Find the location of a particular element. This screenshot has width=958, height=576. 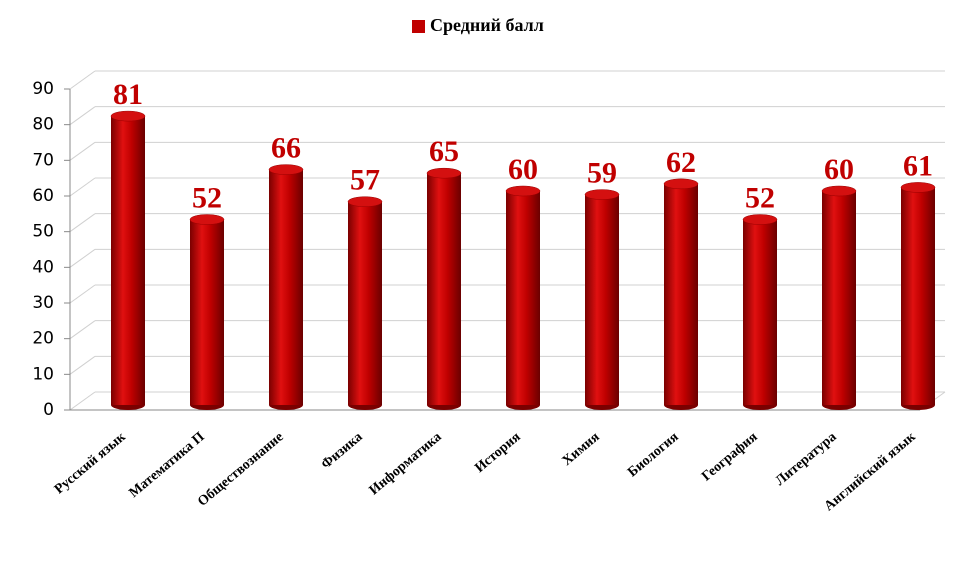

legend-swatch is located at coordinates (418, 26).